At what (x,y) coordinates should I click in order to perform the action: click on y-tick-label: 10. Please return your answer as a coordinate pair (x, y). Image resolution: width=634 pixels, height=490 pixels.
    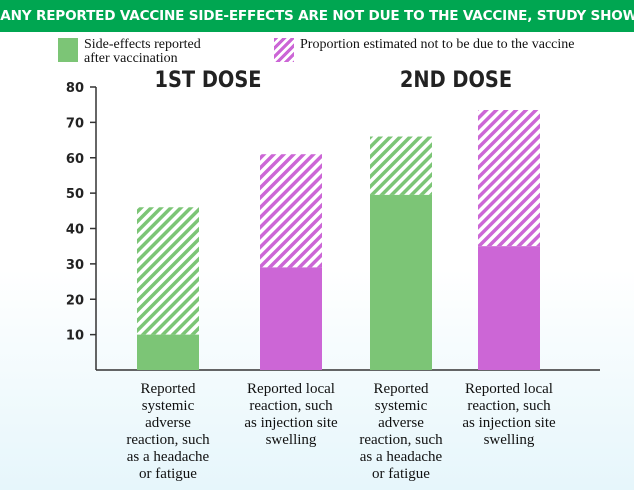
    Looking at the image, I should click on (75, 336).